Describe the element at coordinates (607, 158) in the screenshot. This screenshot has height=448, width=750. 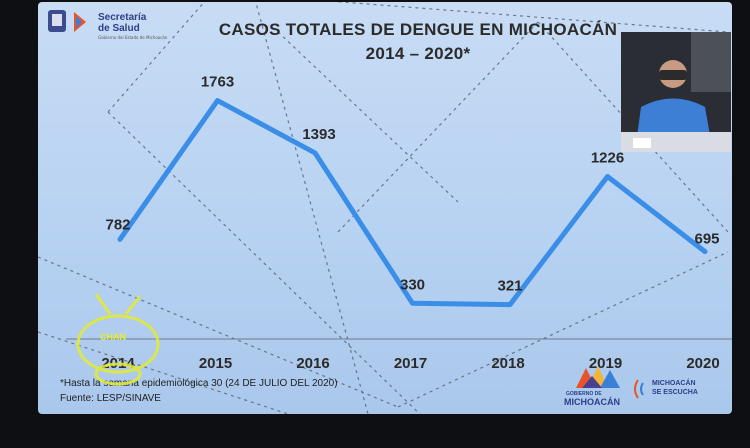
I see `data-label-2019: 1226` at that location.